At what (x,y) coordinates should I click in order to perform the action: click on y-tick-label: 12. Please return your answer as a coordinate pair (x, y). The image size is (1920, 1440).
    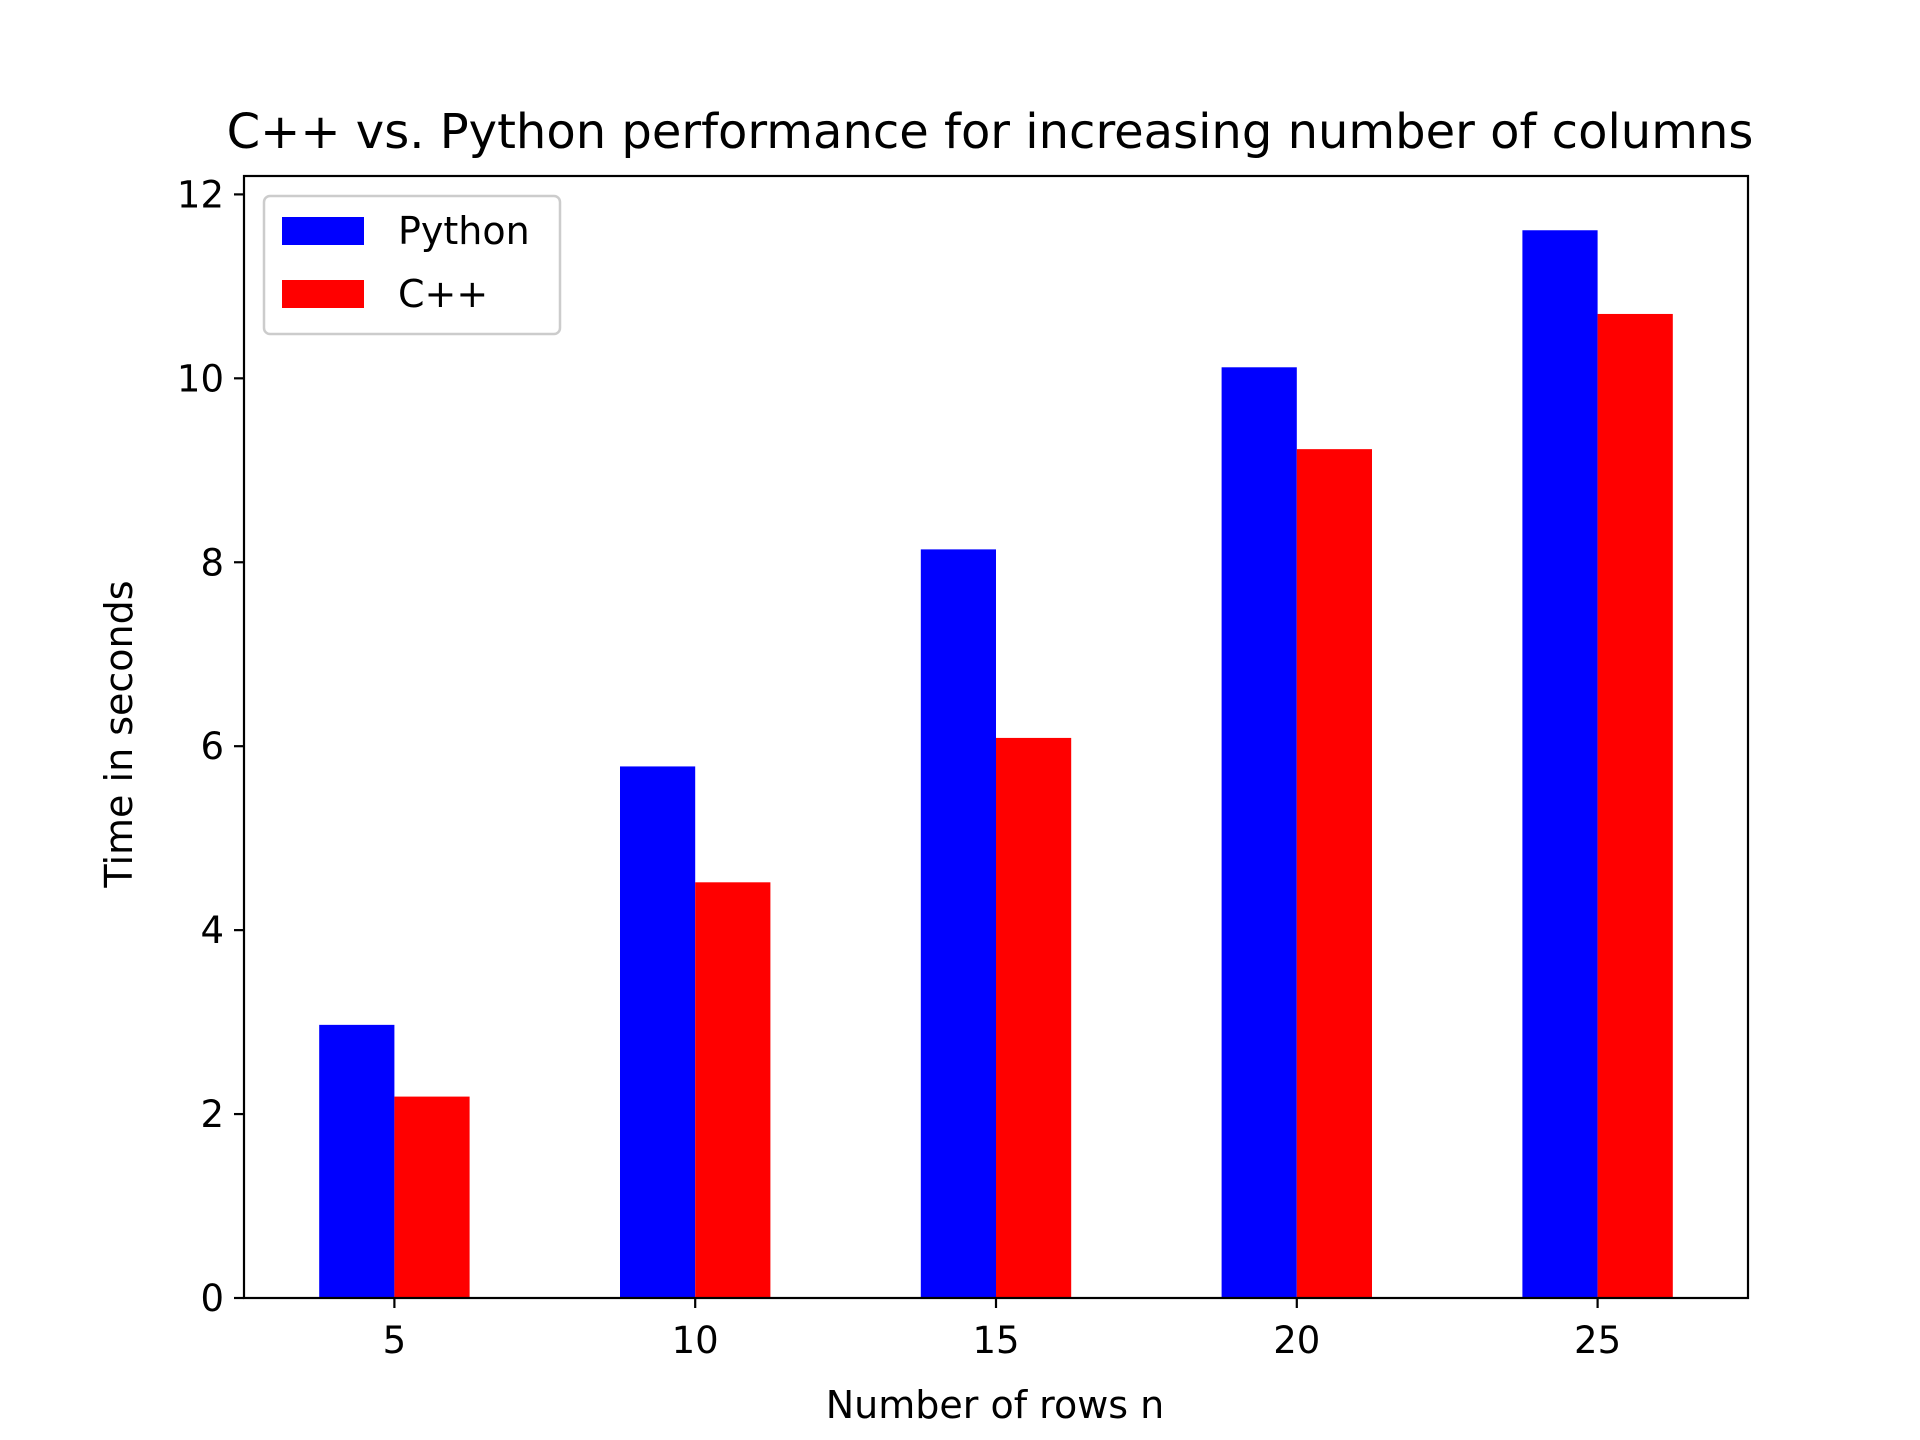
    Looking at the image, I should click on (200, 194).